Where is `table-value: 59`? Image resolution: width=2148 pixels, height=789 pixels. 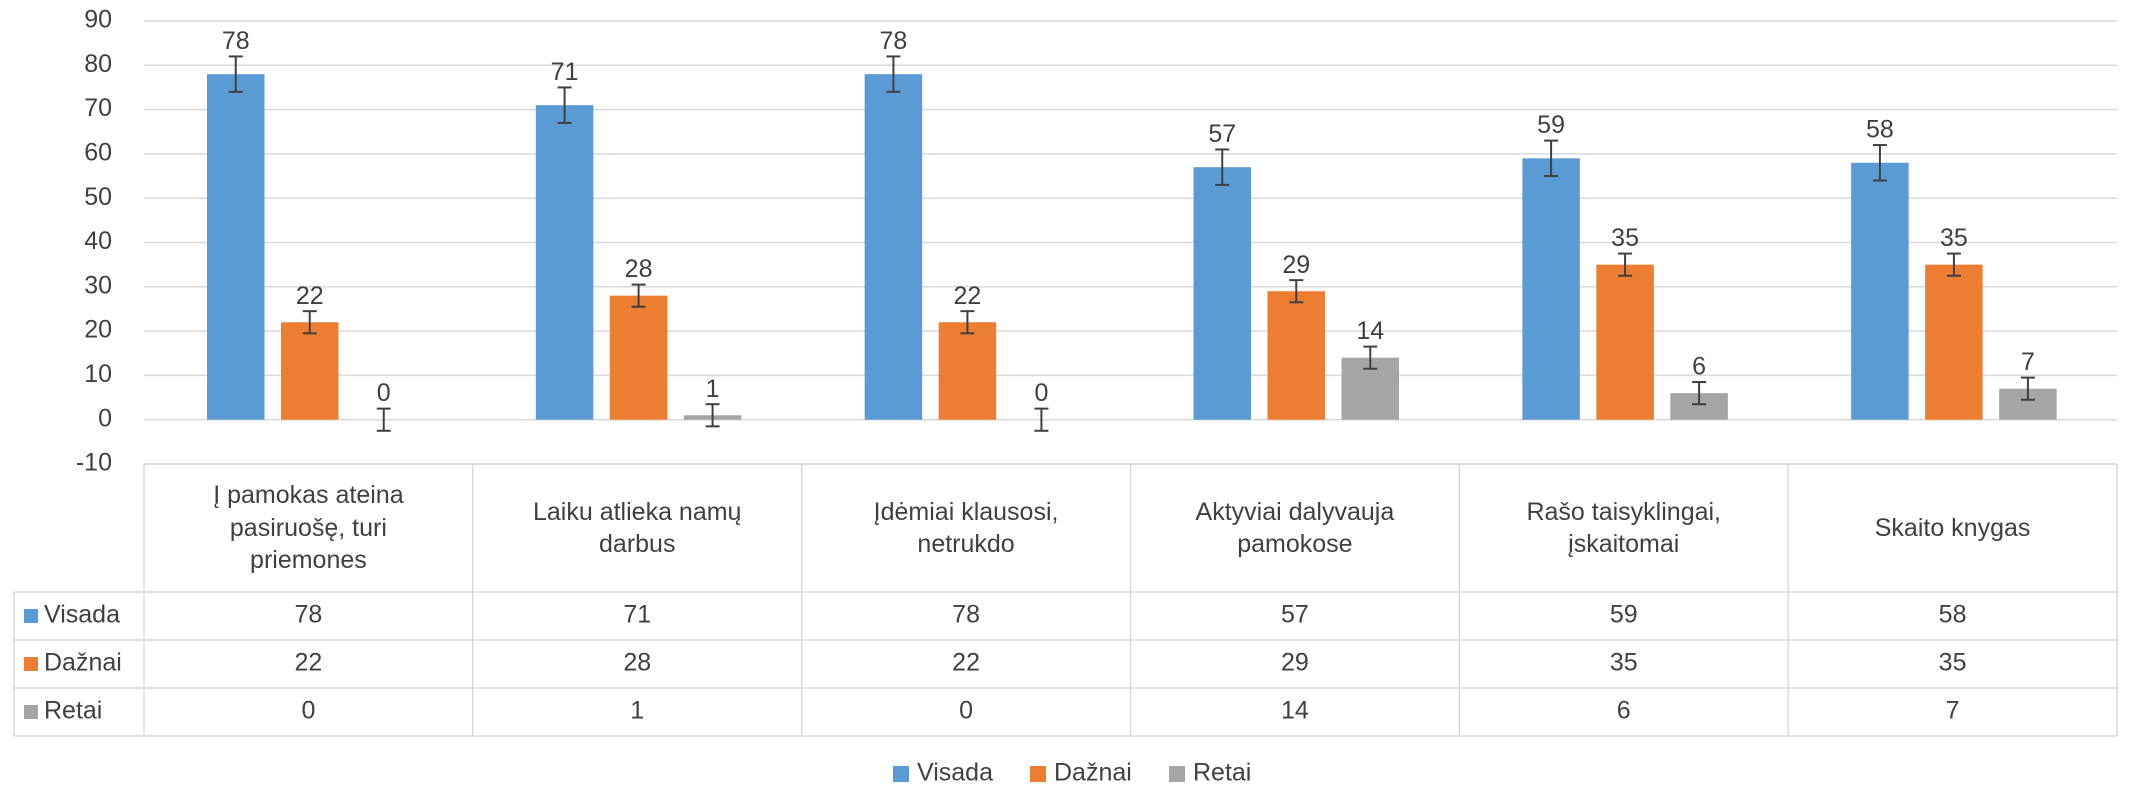
table-value: 59 is located at coordinates (1624, 615).